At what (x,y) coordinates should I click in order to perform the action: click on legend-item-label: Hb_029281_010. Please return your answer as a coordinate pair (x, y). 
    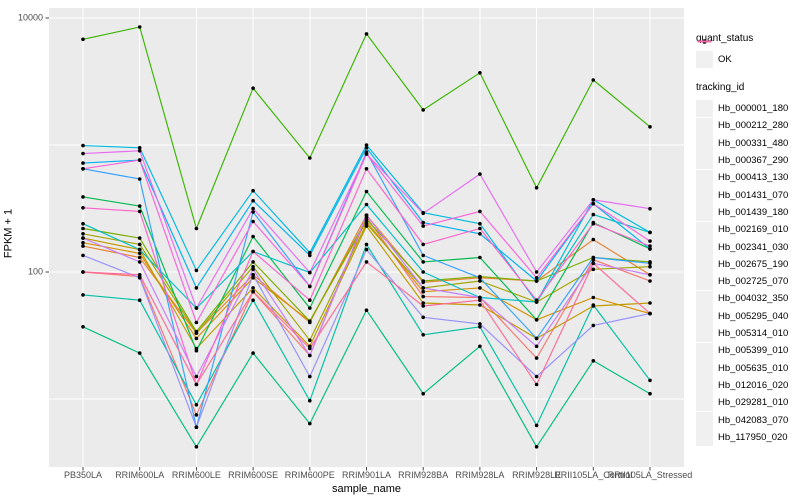
    Looking at the image, I should click on (753, 403).